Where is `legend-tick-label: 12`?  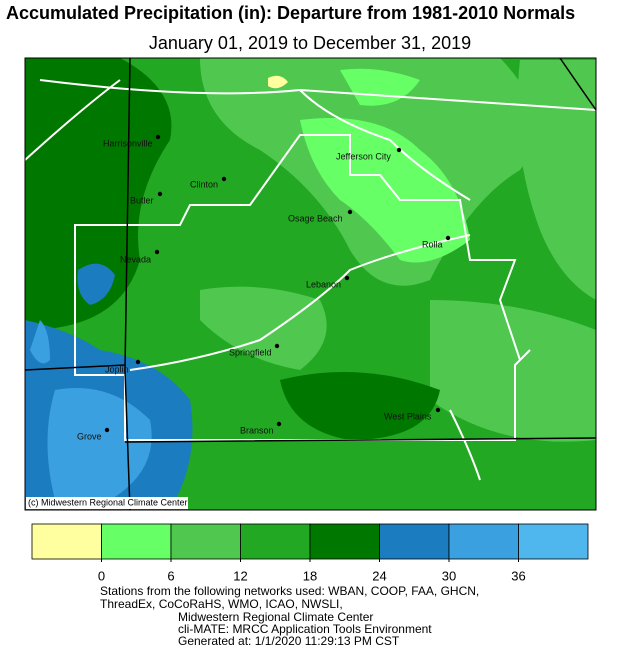 legend-tick-label: 12 is located at coordinates (240, 575).